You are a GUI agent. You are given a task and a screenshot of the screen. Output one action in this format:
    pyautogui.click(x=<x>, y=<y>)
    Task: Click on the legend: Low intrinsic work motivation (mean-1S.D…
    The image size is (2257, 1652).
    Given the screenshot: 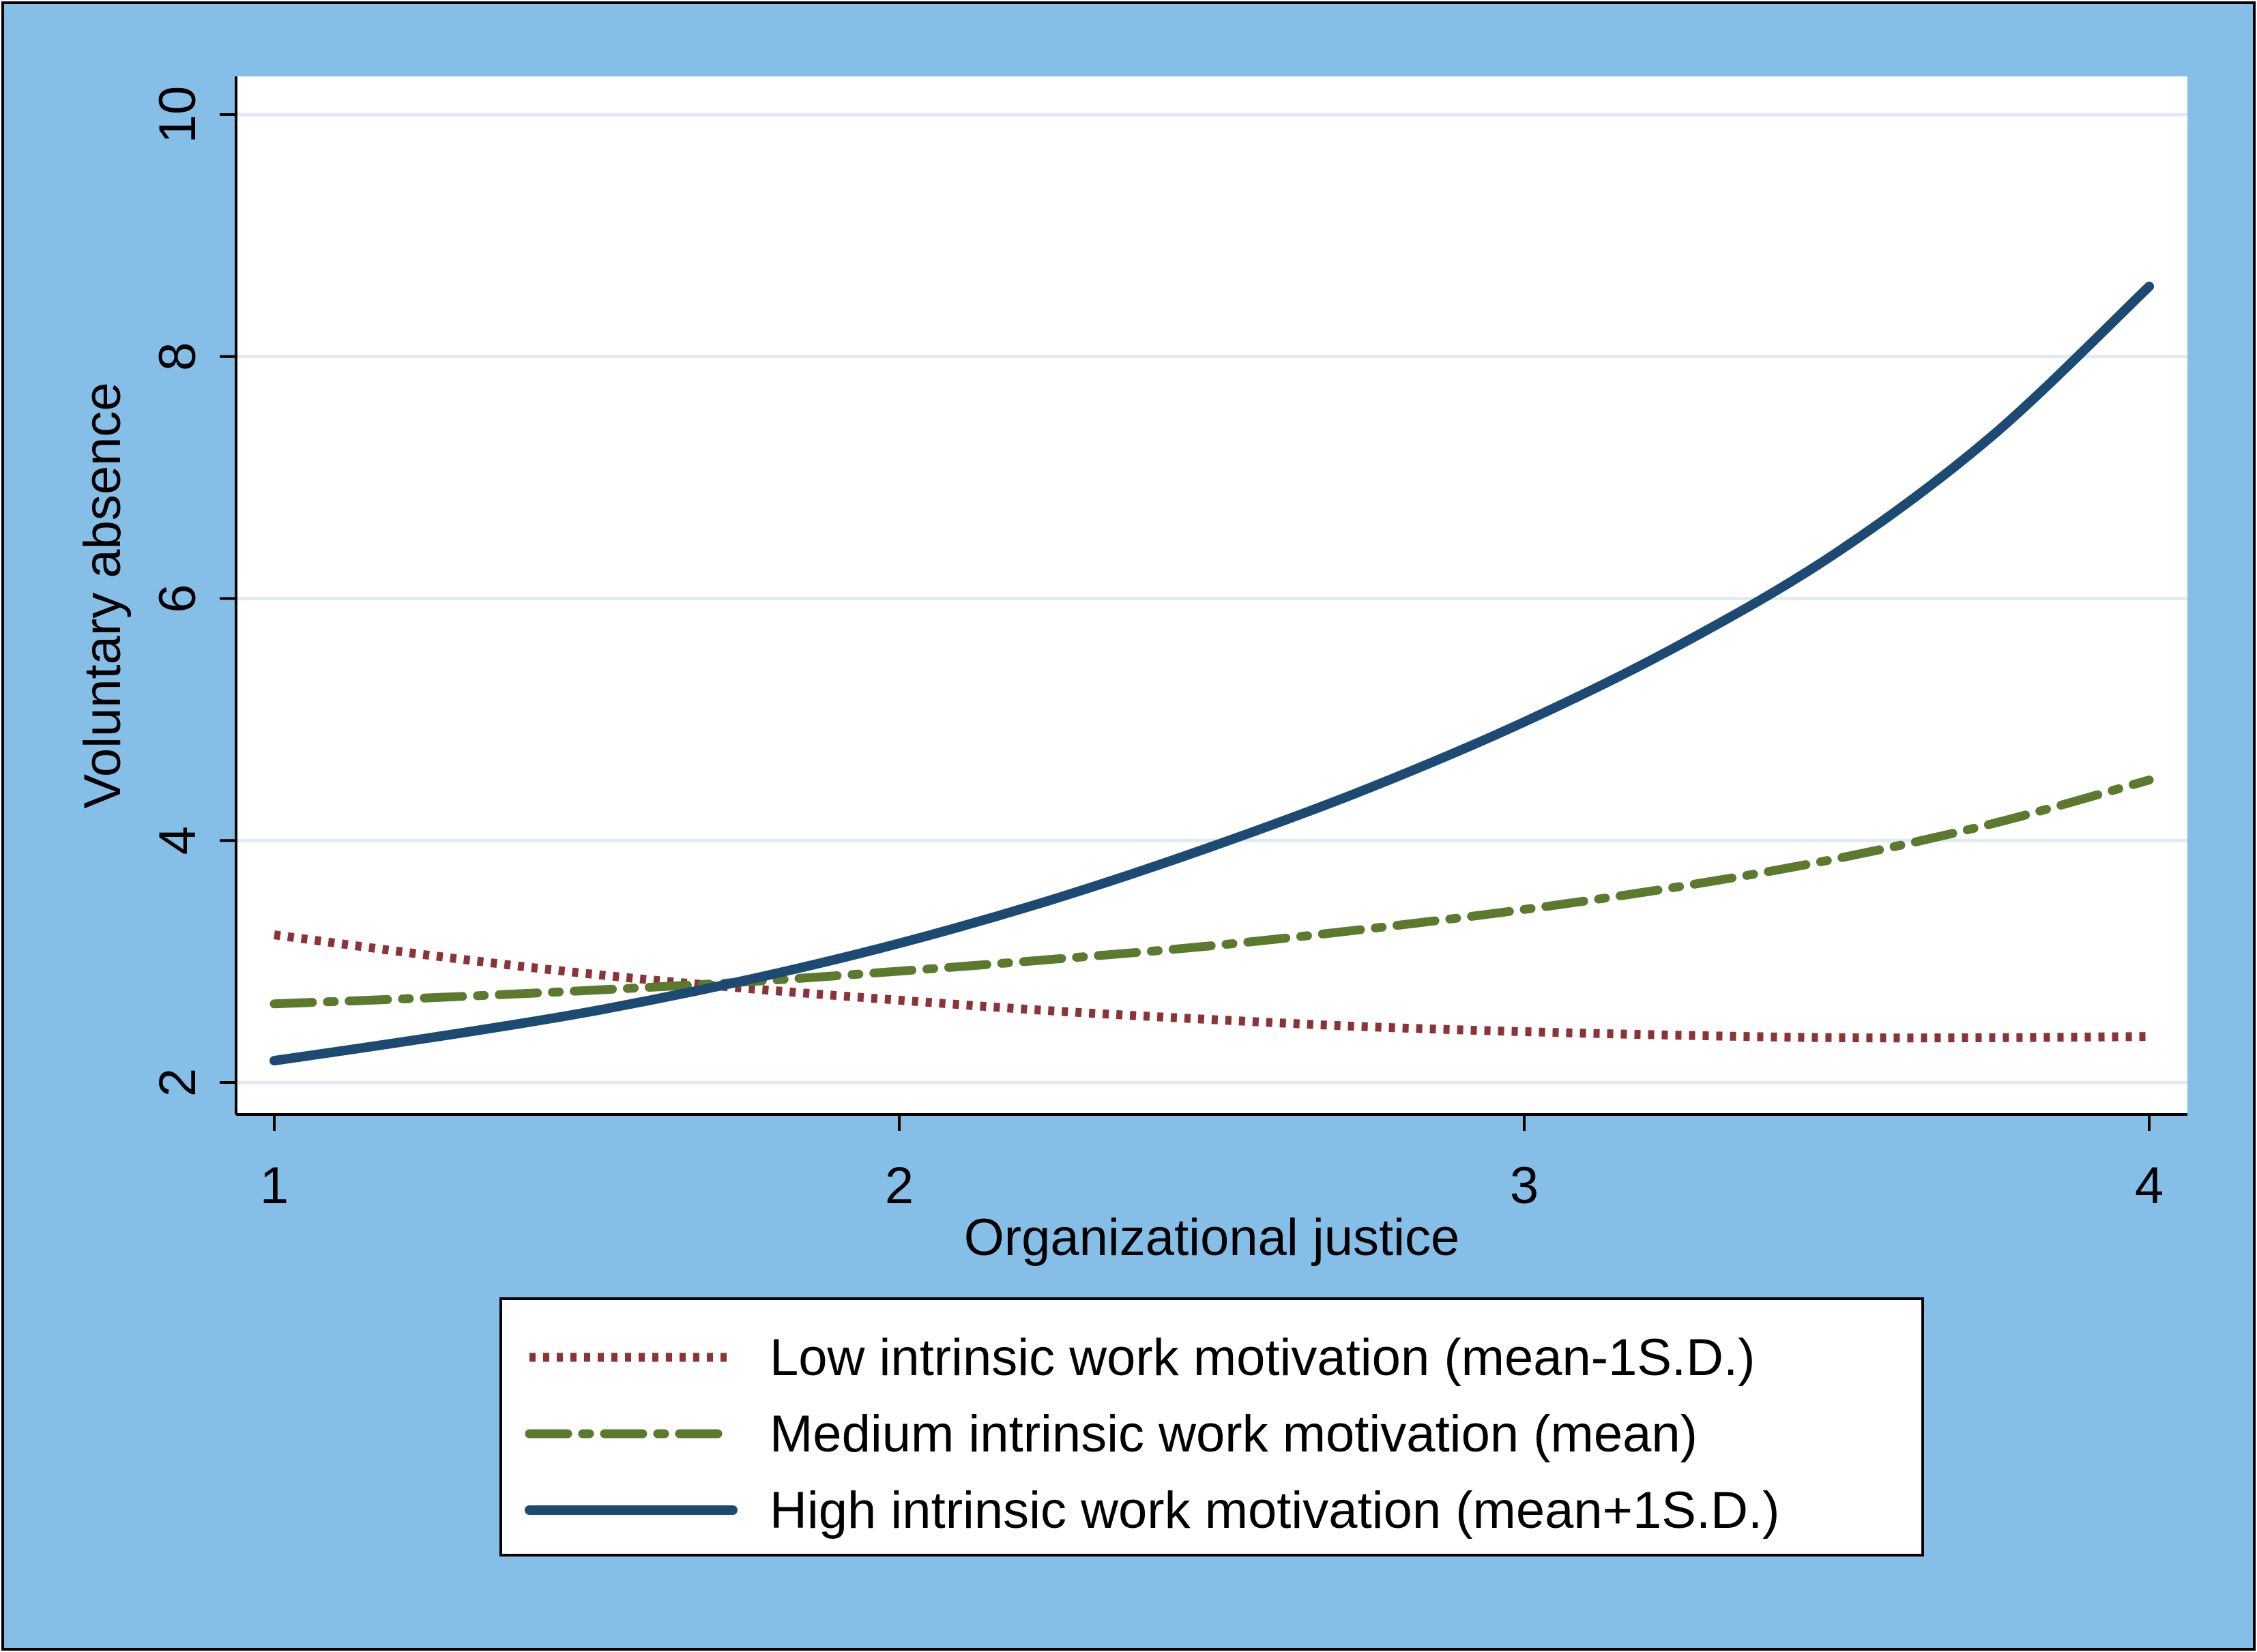 What is the action you would take?
    pyautogui.click(x=1211, y=1427)
    